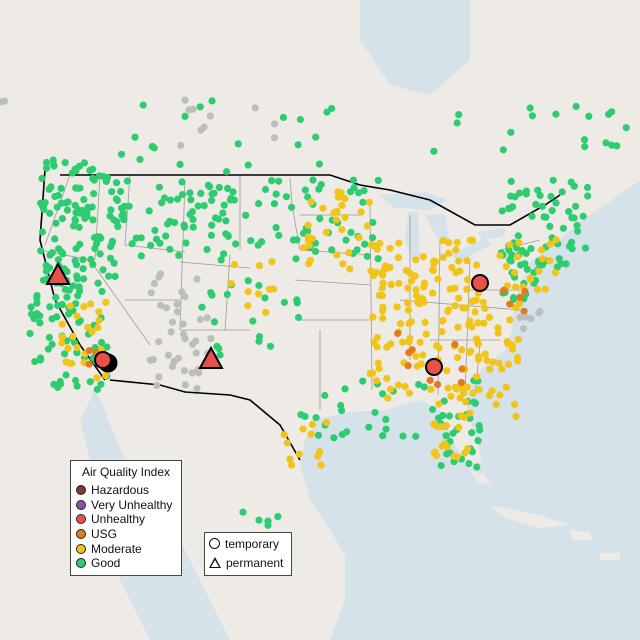 The height and width of the screenshot is (640, 640). What do you see at coordinates (126, 490) in the screenshot?
I see `legend-item-hazardous: Hazardous` at bounding box center [126, 490].